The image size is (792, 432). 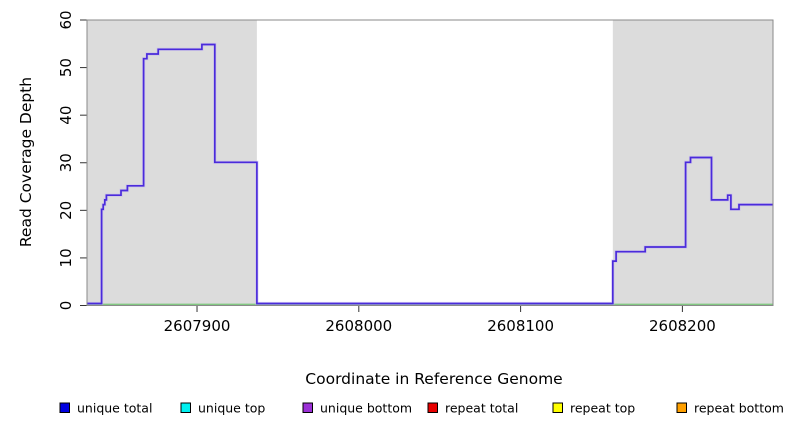 I want to click on y-tick-label: 0, so click(x=66, y=306).